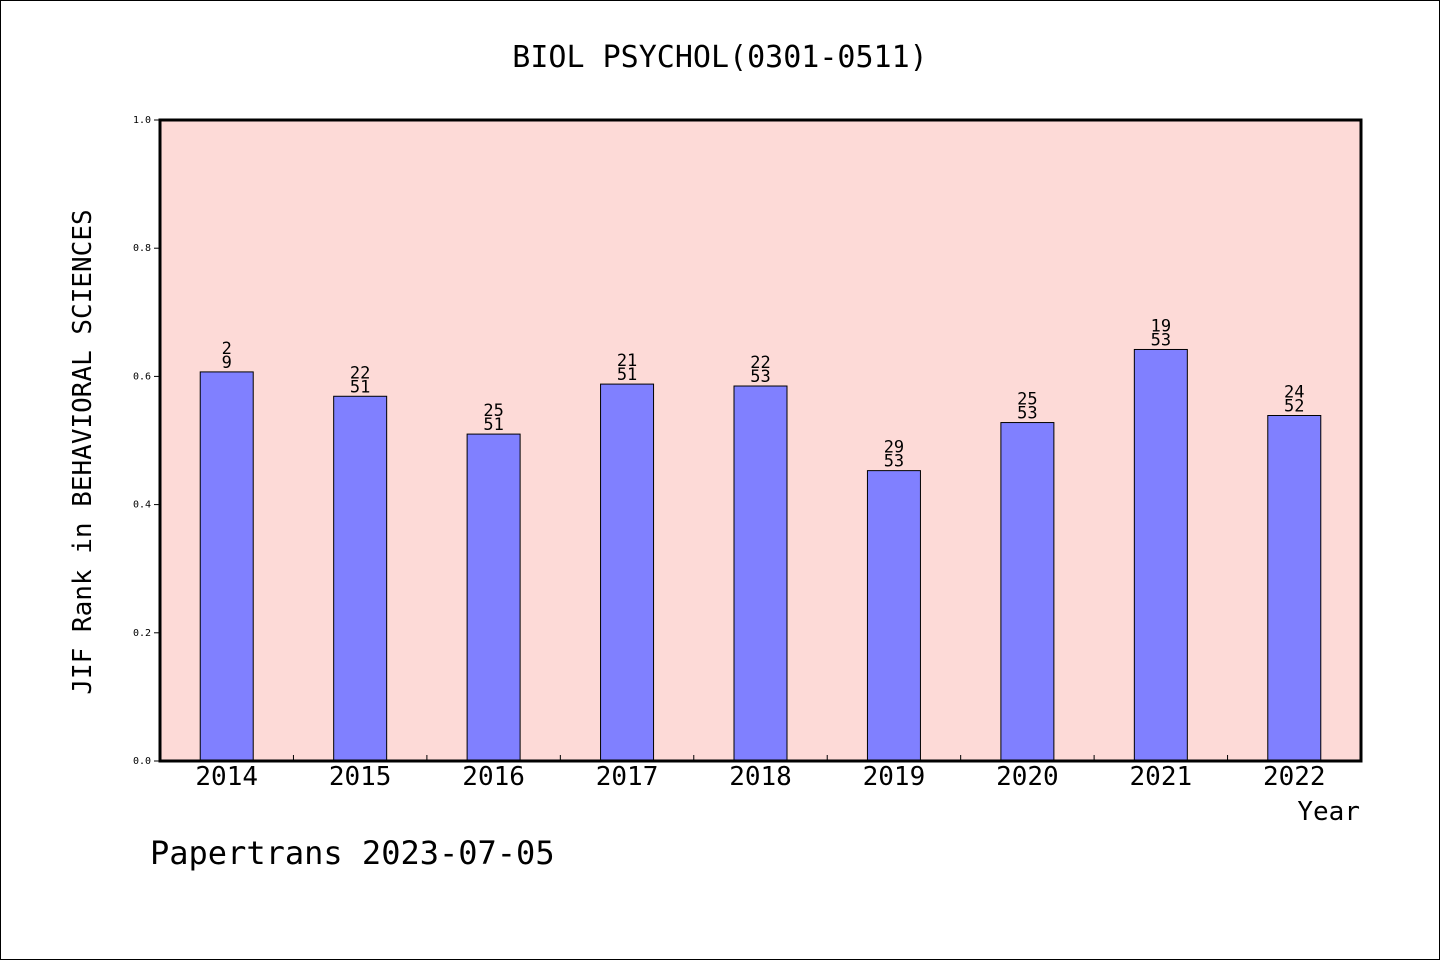  What do you see at coordinates (760, 777) in the screenshot?
I see `x-tick-label: 2018` at bounding box center [760, 777].